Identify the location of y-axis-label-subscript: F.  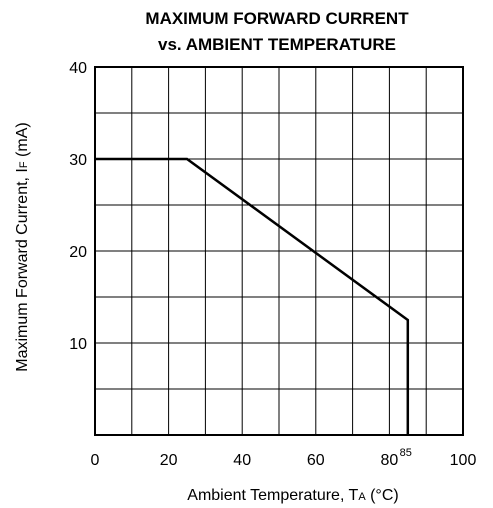
(24, 164).